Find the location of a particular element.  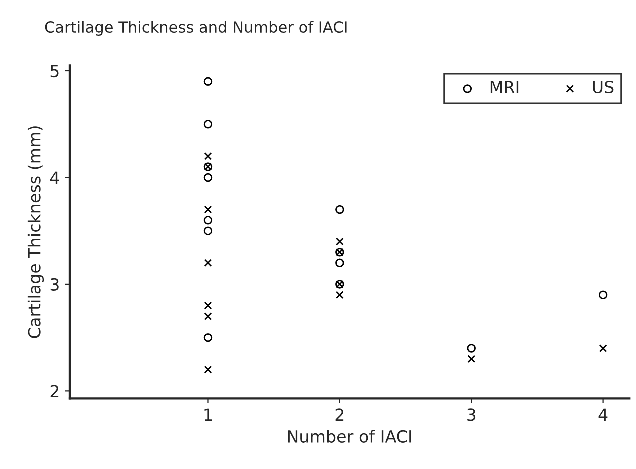

y-tick-label: 3 is located at coordinates (54, 285).